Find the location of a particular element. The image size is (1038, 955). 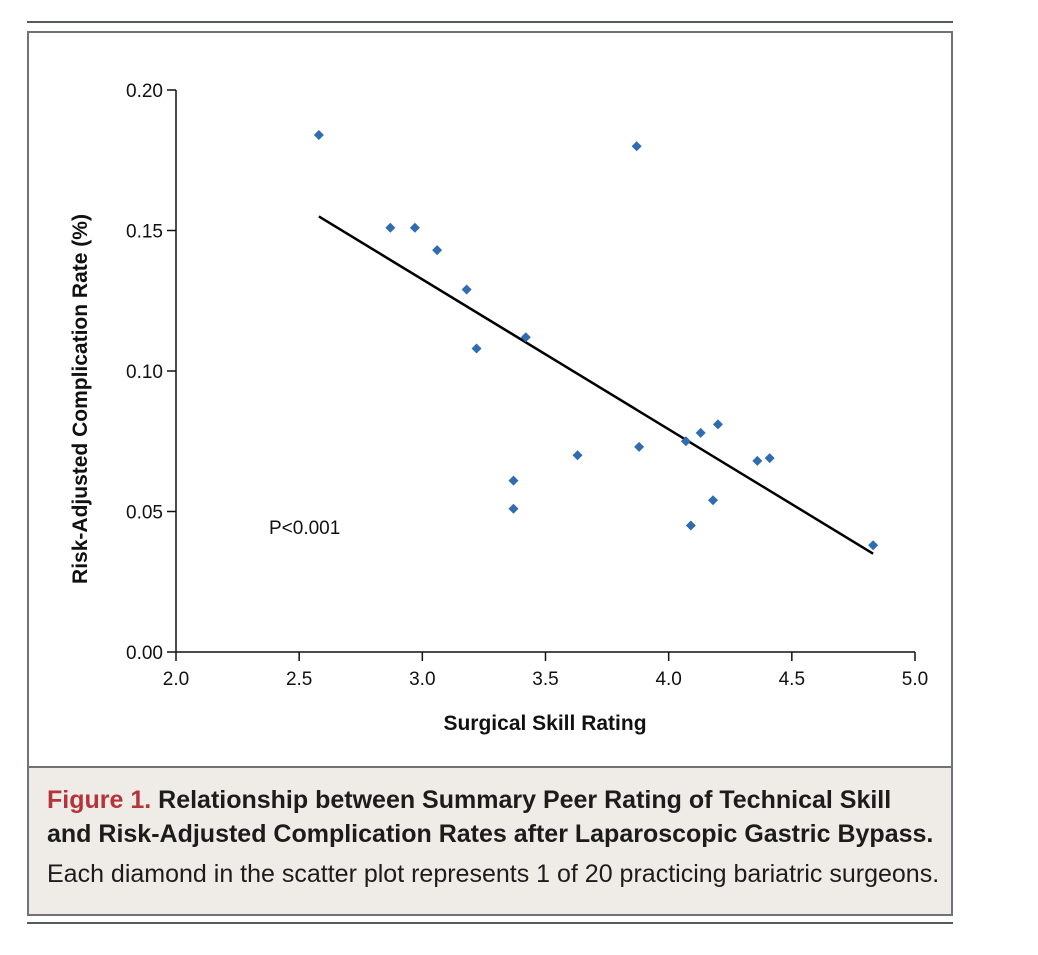

p-value-annotation: P<0.001 is located at coordinates (304, 528).